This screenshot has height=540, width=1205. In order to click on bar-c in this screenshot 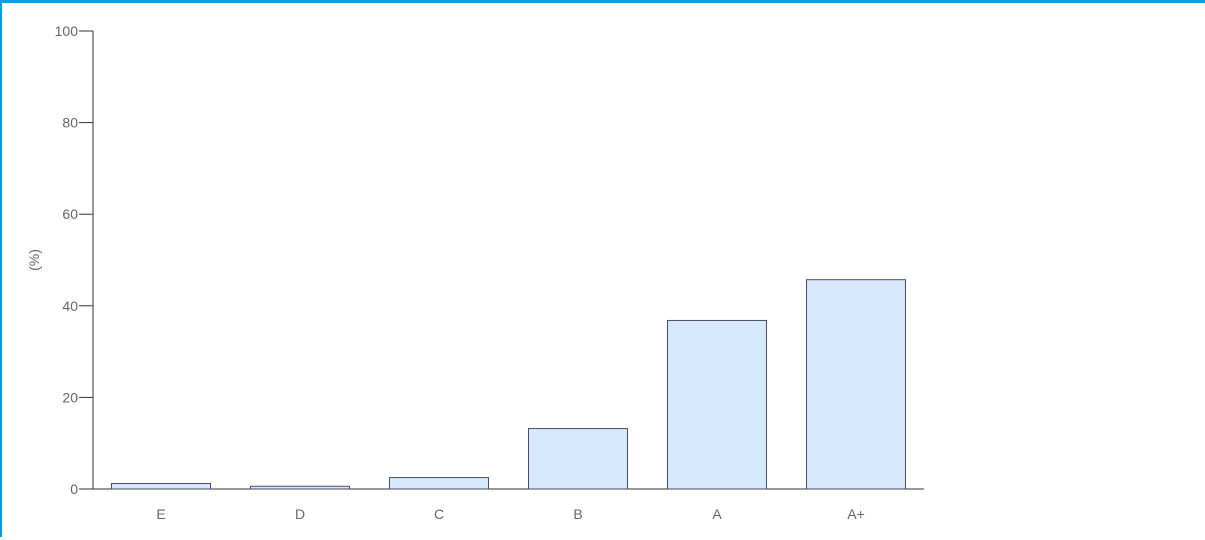, I will do `click(439, 483)`.